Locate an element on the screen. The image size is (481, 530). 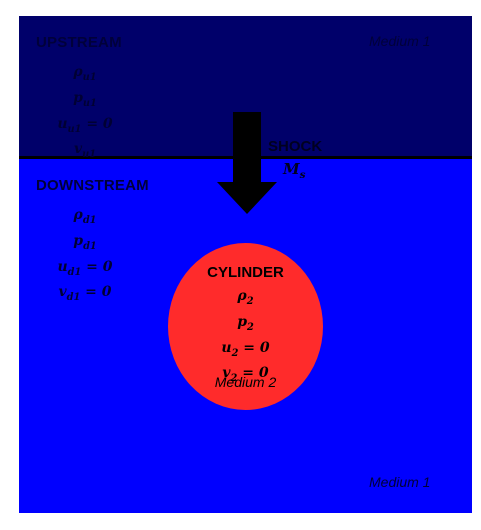
cylinder-var-rho: ρ2 is located at coordinates (245, 297).